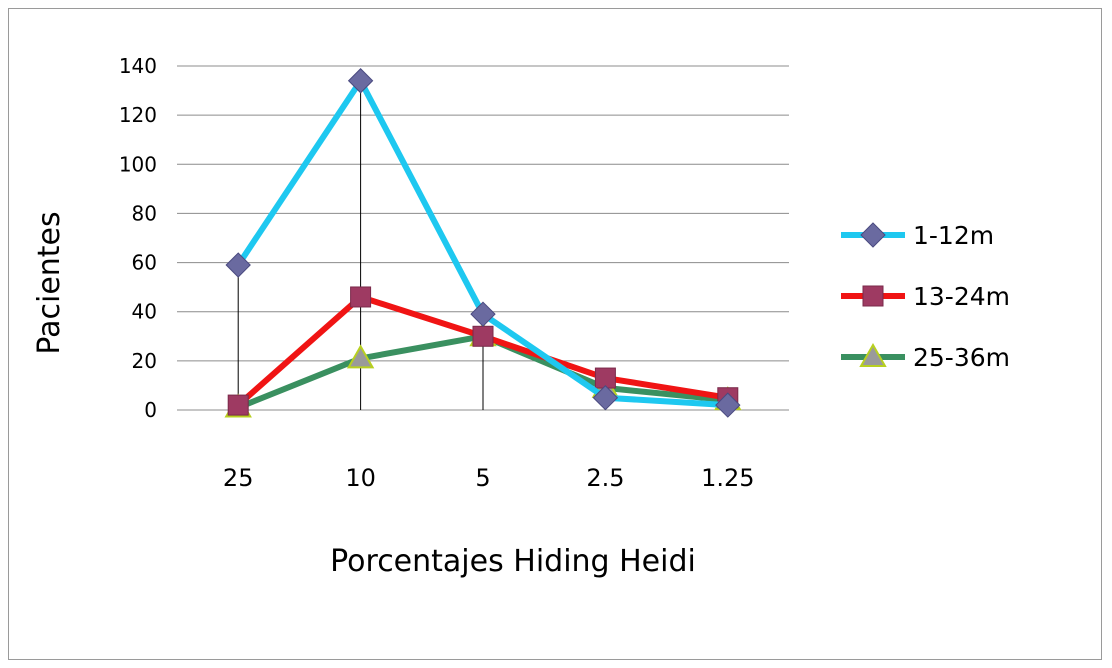 Image resolution: width=1112 pixels, height=668 pixels. What do you see at coordinates (482, 478) in the screenshot?
I see `x-tick-label: 5` at bounding box center [482, 478].